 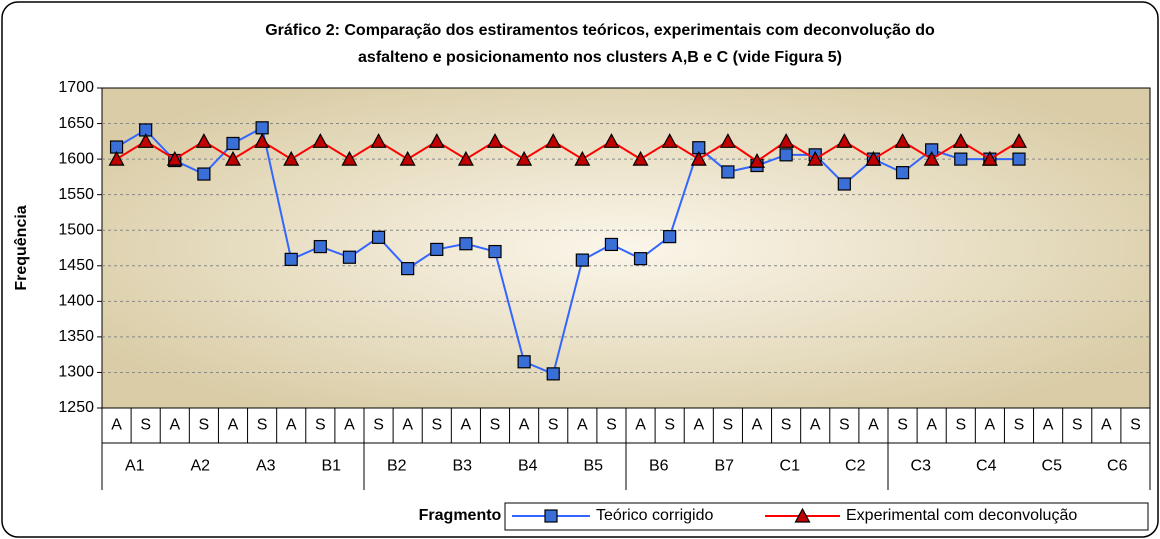 I want to click on y-tick-label: 1400, so click(x=76, y=301).